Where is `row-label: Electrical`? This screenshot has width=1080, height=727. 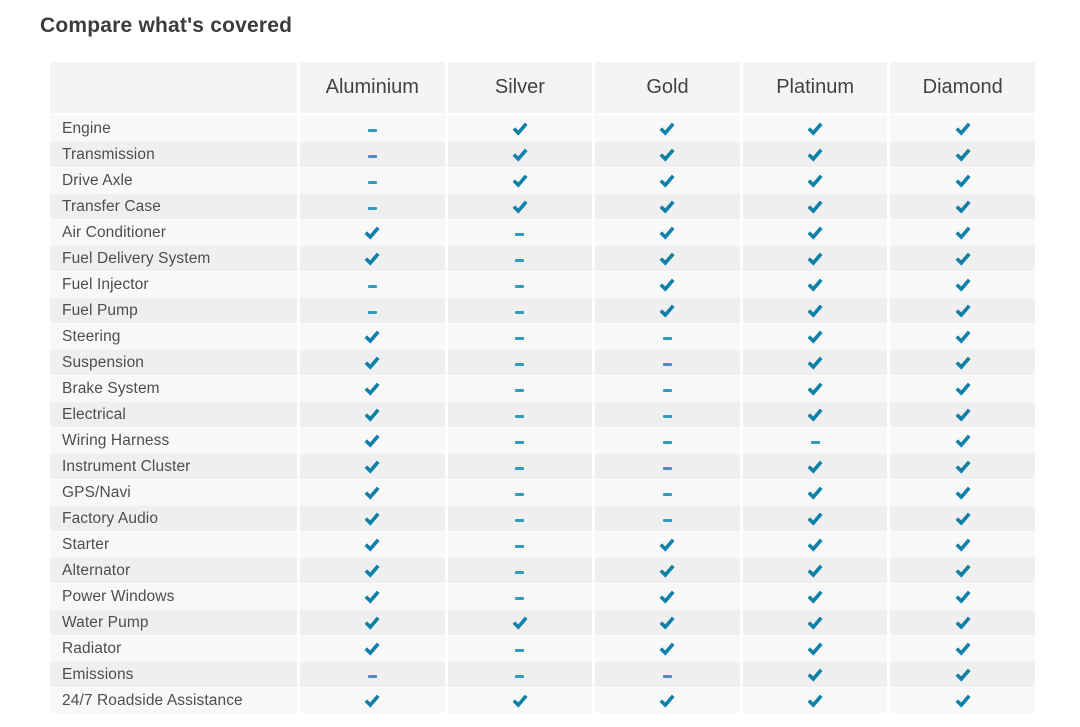 row-label: Electrical is located at coordinates (173, 414).